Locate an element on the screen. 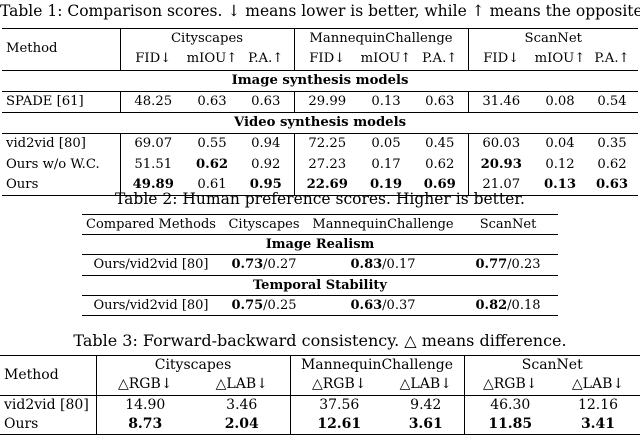 The image size is (640, 437). cell: 0.05 is located at coordinates (386, 144).